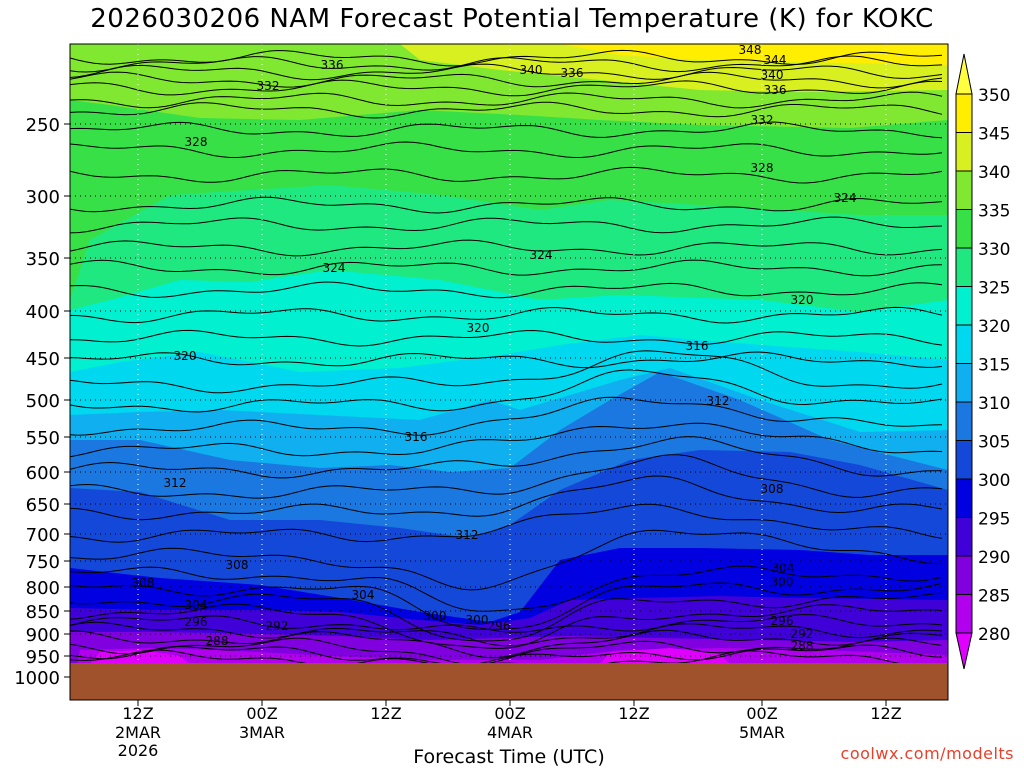 Image resolution: width=1024 pixels, height=768 pixels. What do you see at coordinates (994, 597) in the screenshot?
I see `colorbar-label: 285` at bounding box center [994, 597].